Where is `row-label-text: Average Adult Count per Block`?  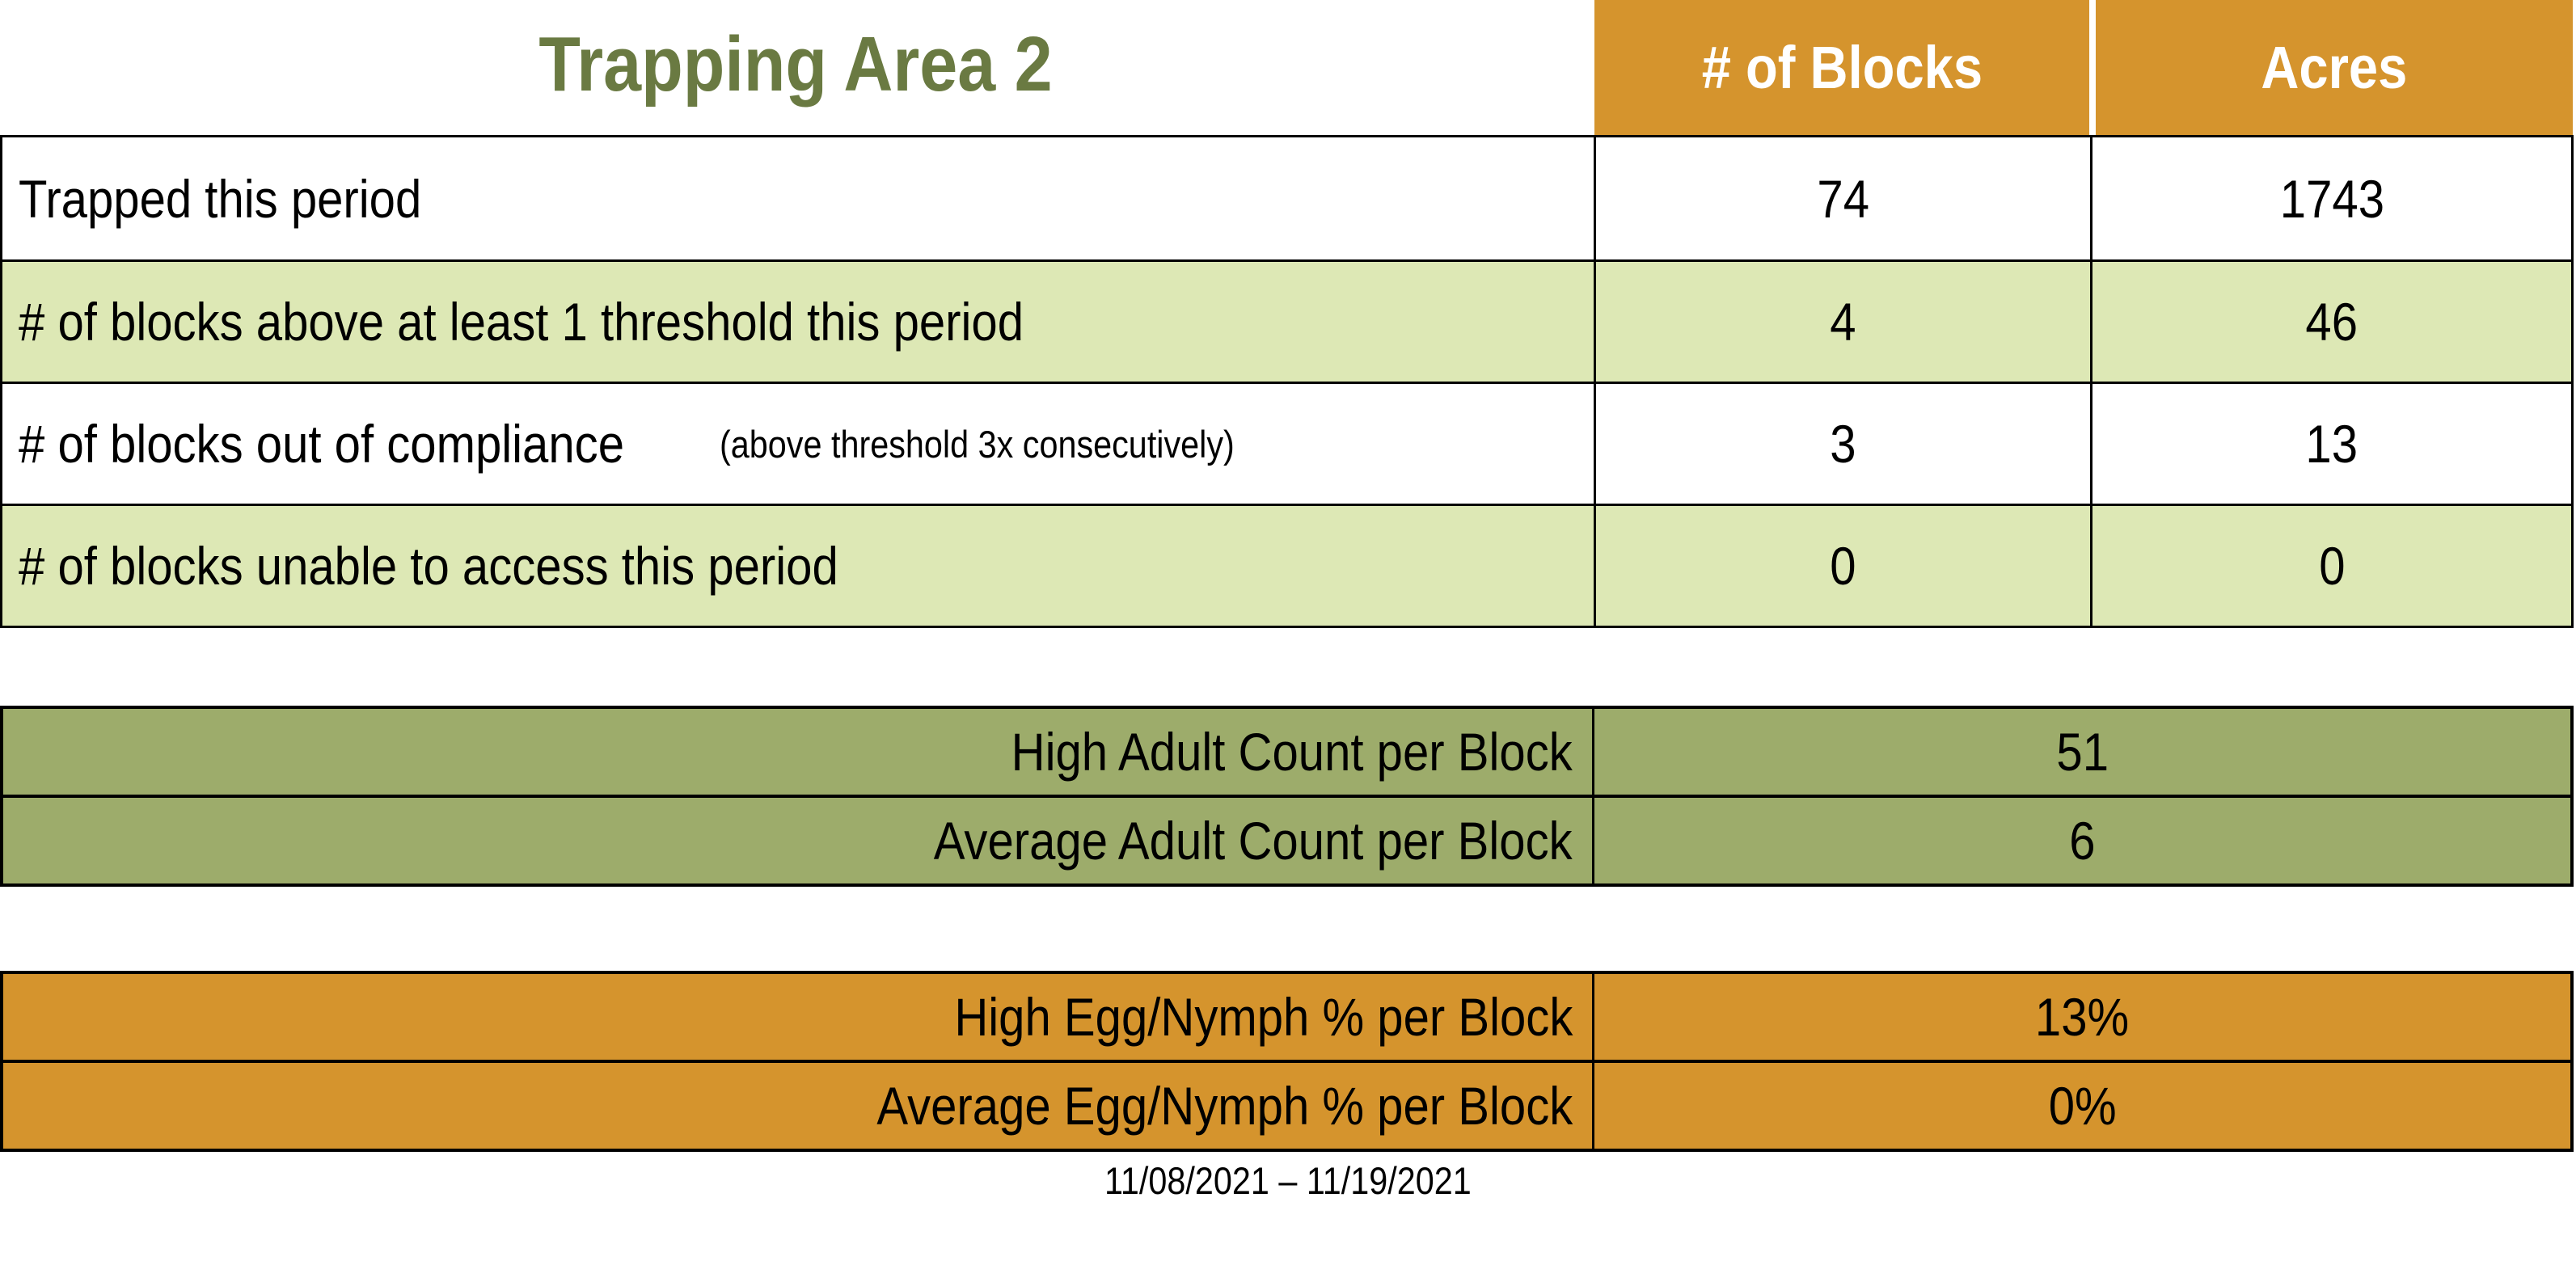 row-label-text: Average Adult Count per Block is located at coordinates (1253, 841).